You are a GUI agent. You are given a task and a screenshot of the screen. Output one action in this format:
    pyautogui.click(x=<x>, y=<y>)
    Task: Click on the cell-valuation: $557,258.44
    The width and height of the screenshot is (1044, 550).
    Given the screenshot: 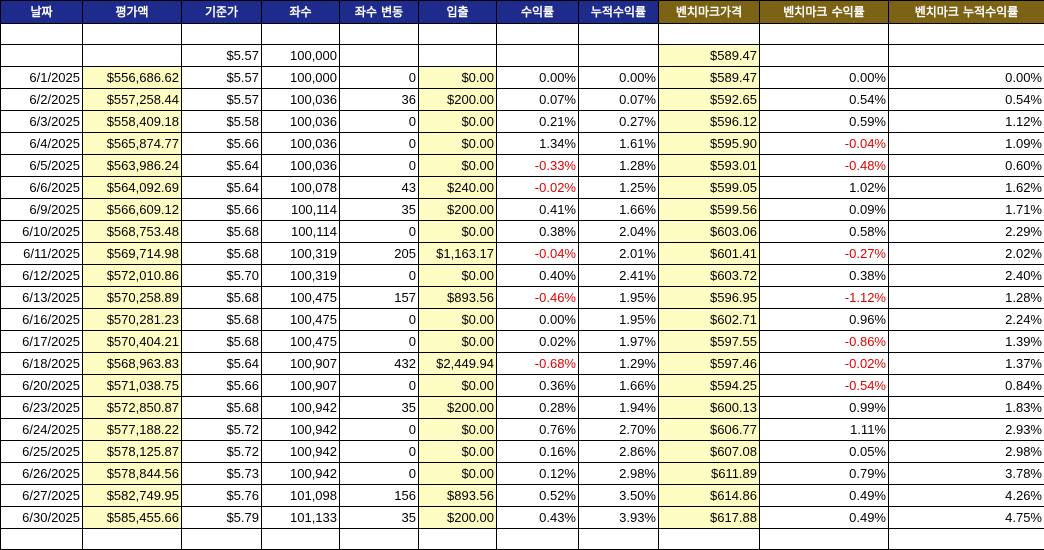 What is the action you would take?
    pyautogui.click(x=132, y=100)
    